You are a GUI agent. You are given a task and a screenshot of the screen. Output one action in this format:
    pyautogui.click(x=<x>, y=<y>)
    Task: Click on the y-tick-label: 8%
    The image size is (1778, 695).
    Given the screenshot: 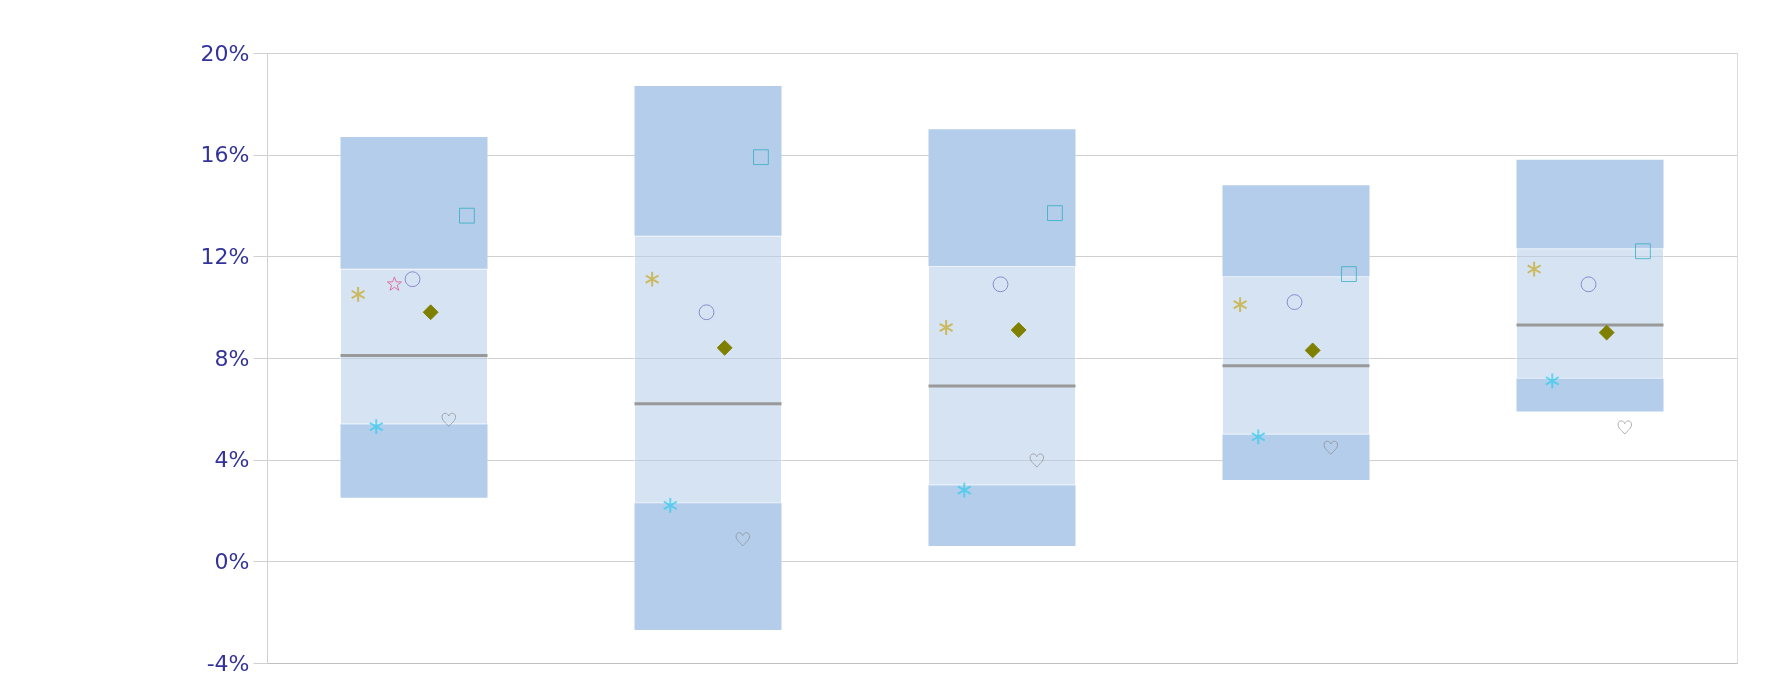 What is the action you would take?
    pyautogui.click(x=232, y=358)
    